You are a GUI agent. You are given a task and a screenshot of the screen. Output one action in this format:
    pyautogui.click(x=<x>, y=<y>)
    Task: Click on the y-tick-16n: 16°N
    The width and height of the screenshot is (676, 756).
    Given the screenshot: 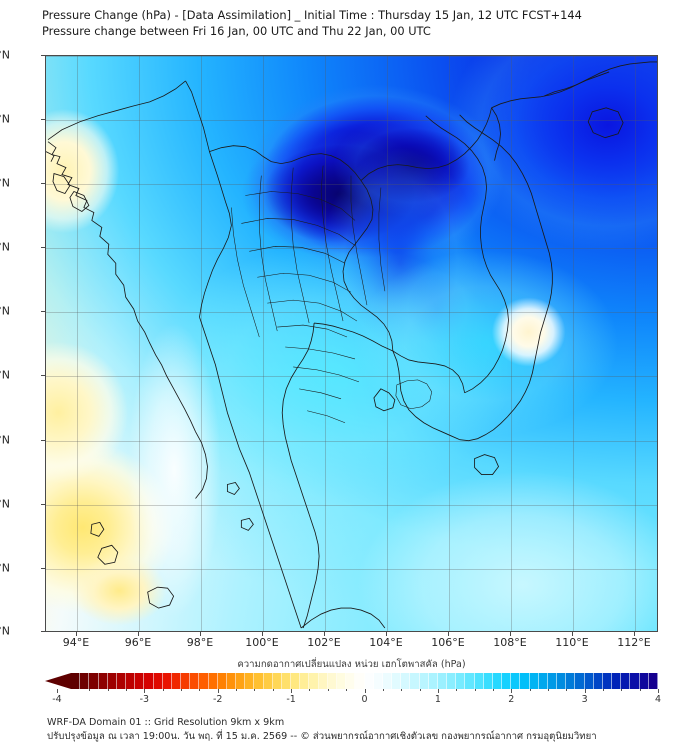 What is the action you would take?
    pyautogui.click(x=5, y=247)
    